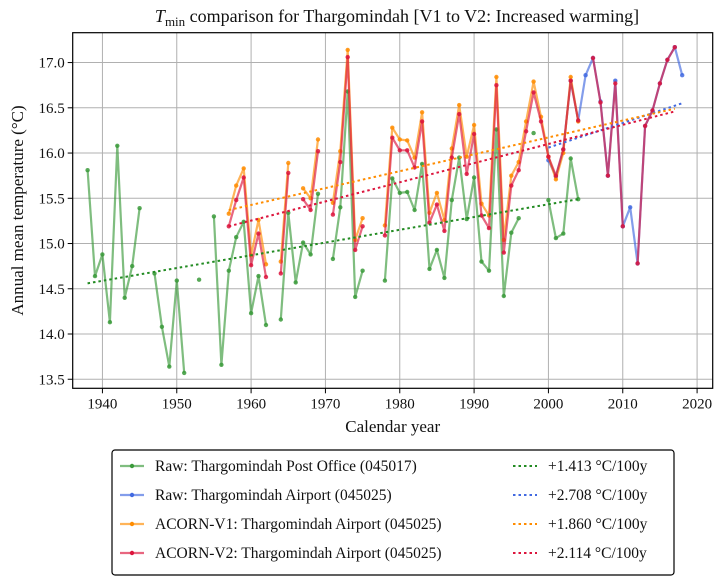 The height and width of the screenshot is (584, 726). What do you see at coordinates (298, 524) in the screenshot?
I see `legend-label: ACORN-V1: Thargomindah Airport (045025)` at bounding box center [298, 524].